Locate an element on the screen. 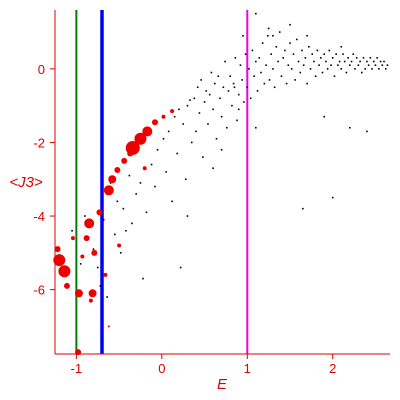 Image resolution: width=400 pixels, height=400 pixels. x-tick-label: 0 is located at coordinates (161, 368).